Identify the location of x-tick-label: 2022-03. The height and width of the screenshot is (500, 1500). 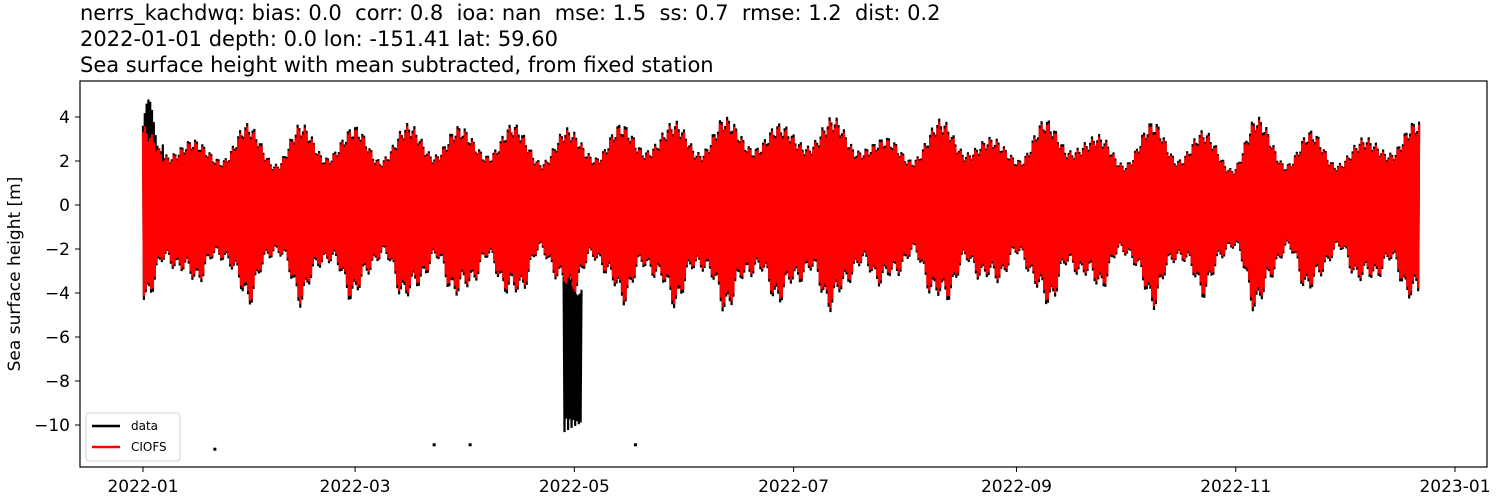
(355, 487).